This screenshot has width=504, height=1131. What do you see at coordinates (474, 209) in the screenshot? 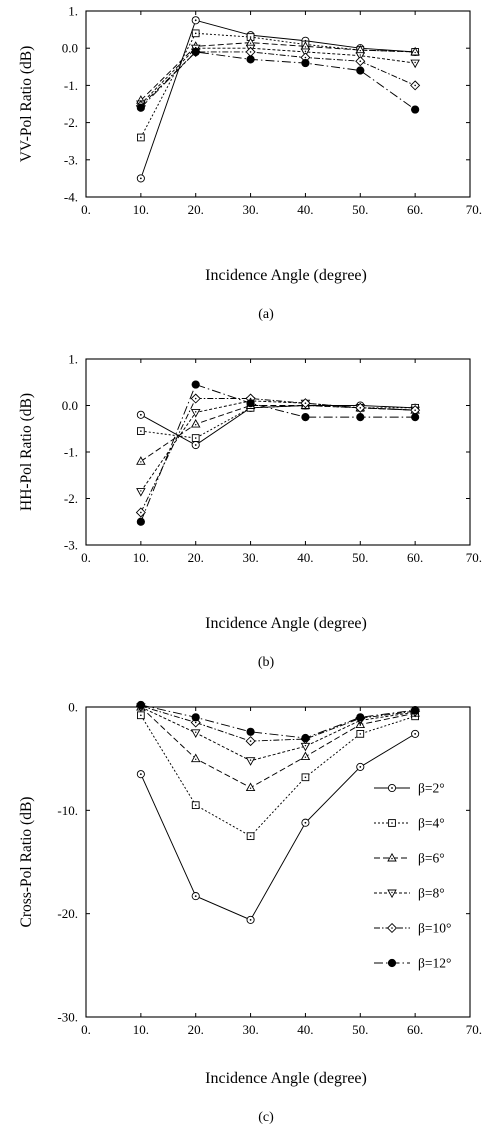
I see `panel-a-x-tick-label: 70.` at bounding box center [474, 209].